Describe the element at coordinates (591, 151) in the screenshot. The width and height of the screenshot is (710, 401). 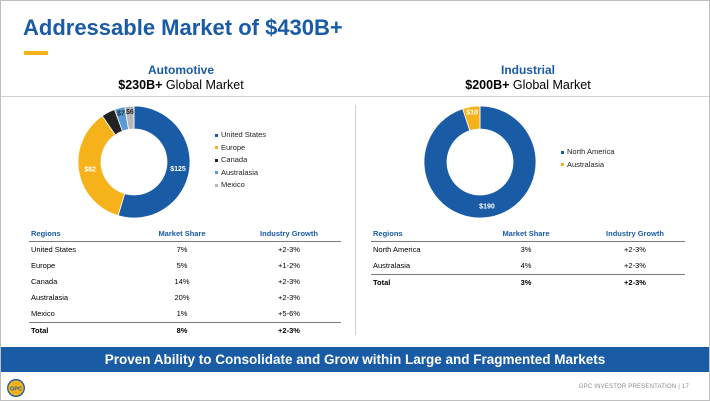
I see `legend-label: North America` at that location.